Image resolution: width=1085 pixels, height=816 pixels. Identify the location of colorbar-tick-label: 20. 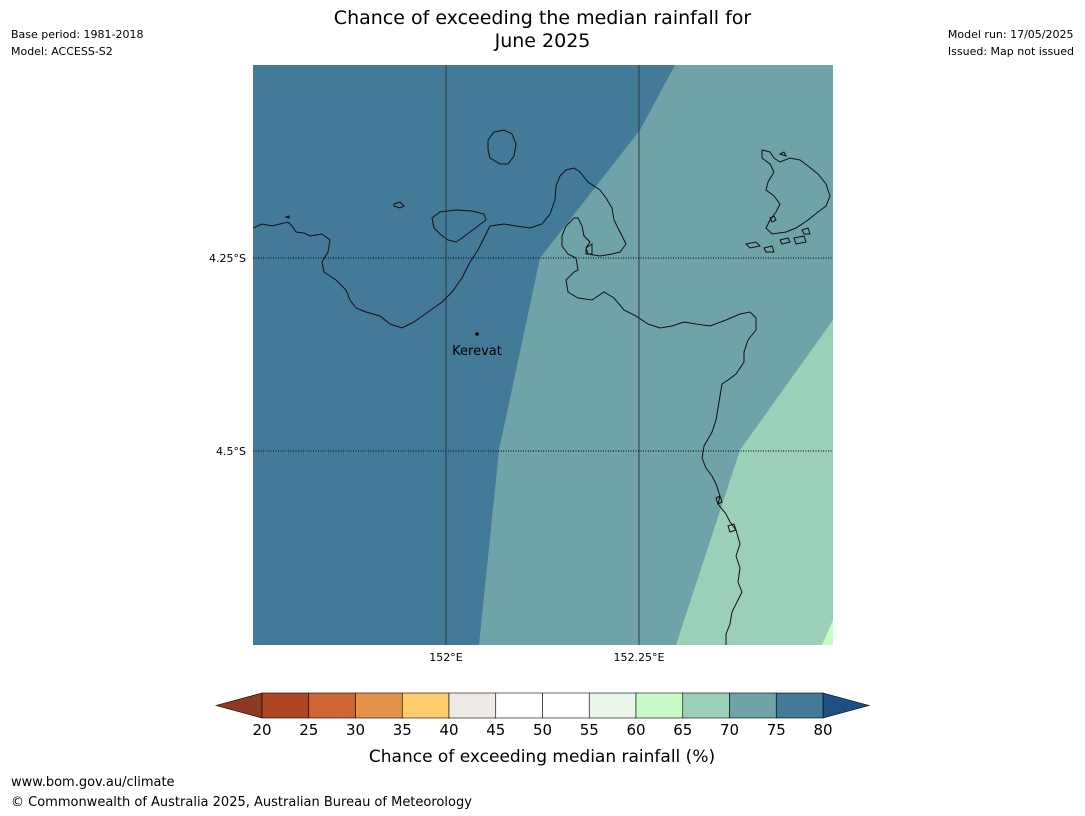
(261, 730).